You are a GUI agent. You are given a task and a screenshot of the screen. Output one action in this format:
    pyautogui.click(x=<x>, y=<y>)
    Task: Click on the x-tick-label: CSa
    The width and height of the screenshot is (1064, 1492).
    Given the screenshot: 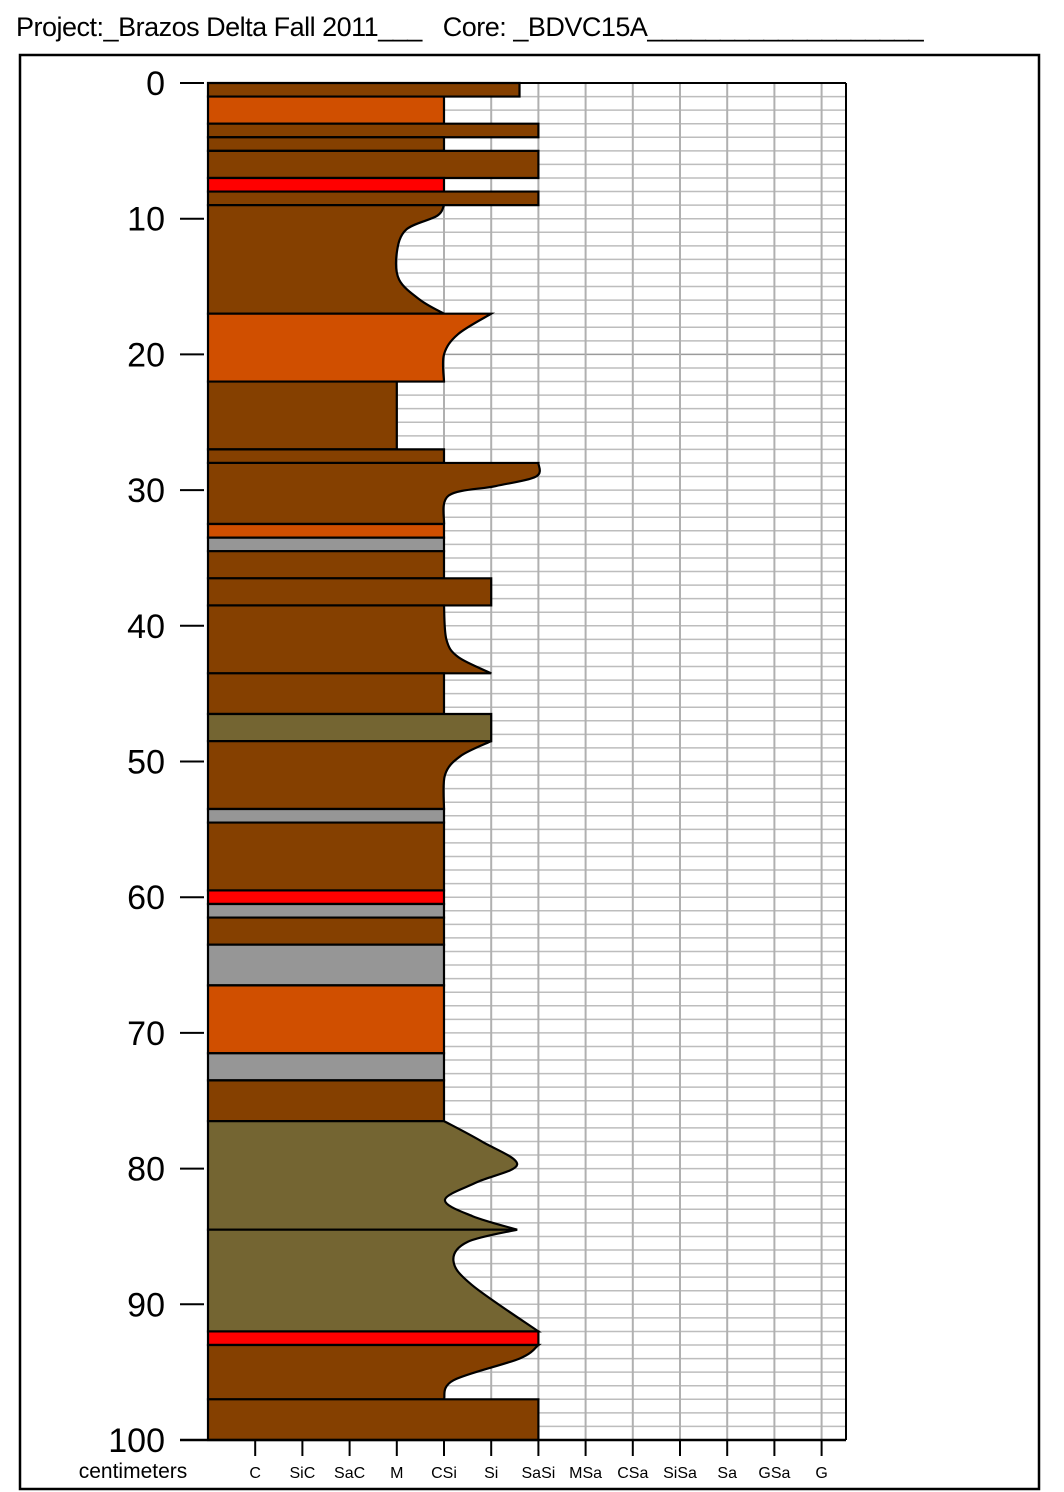 What is the action you would take?
    pyautogui.click(x=632, y=1473)
    